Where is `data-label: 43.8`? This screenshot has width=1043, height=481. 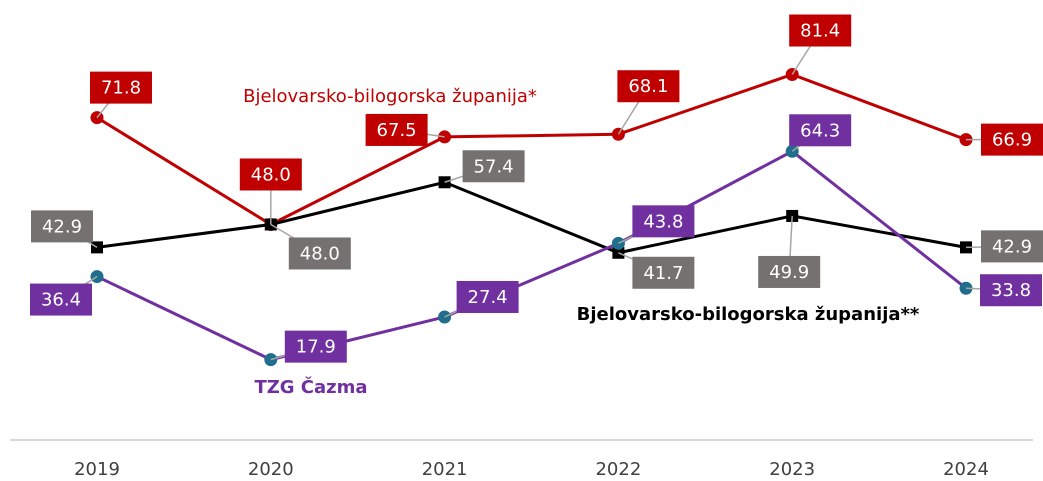 data-label: 43.8 is located at coordinates (663, 221).